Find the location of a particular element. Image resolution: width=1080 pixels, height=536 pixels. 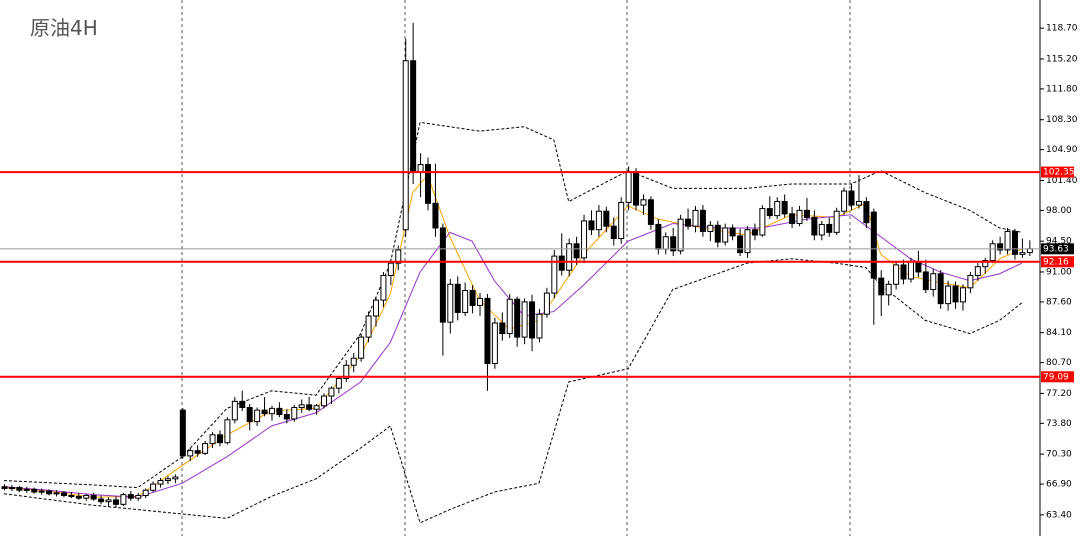

price-level-label: 92.16 is located at coordinates (1056, 262).